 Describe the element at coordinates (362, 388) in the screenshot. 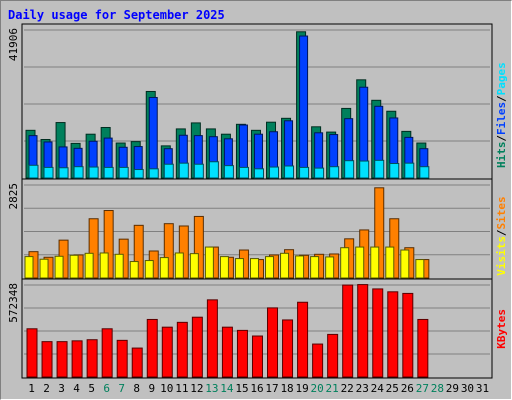

I see `x-tick-label: 23` at that location.